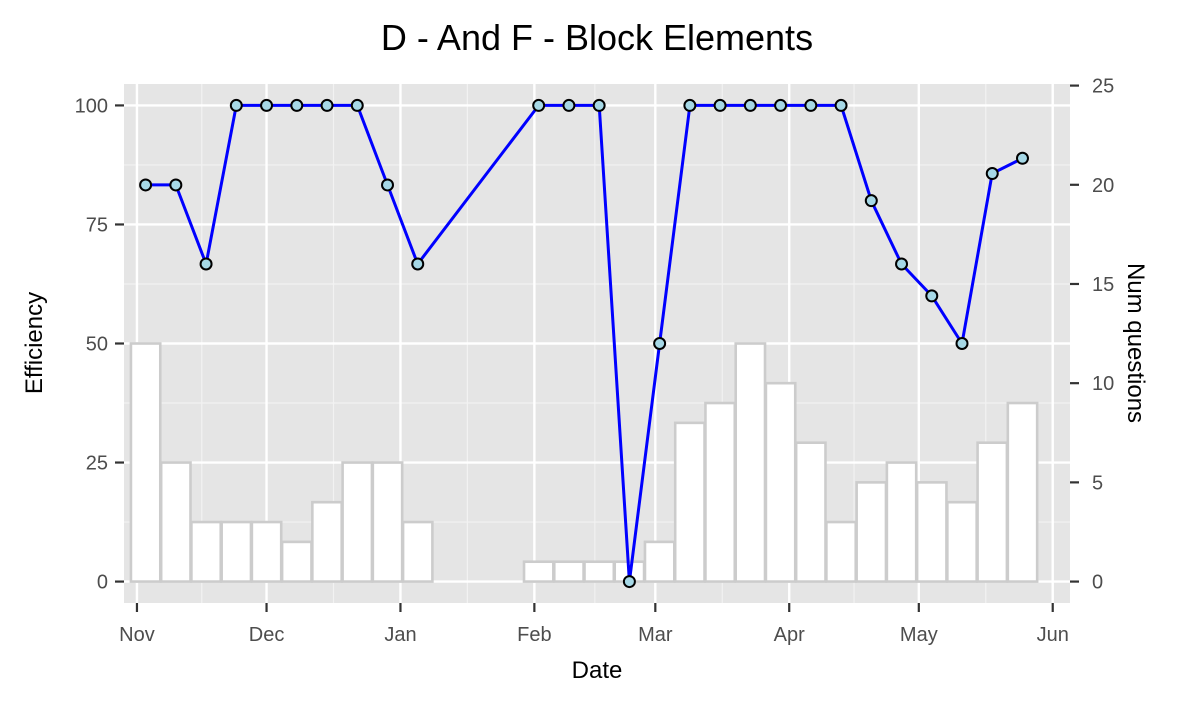 This screenshot has height=713, width=1181. I want to click on y-tick-label: 0, so click(102, 583).